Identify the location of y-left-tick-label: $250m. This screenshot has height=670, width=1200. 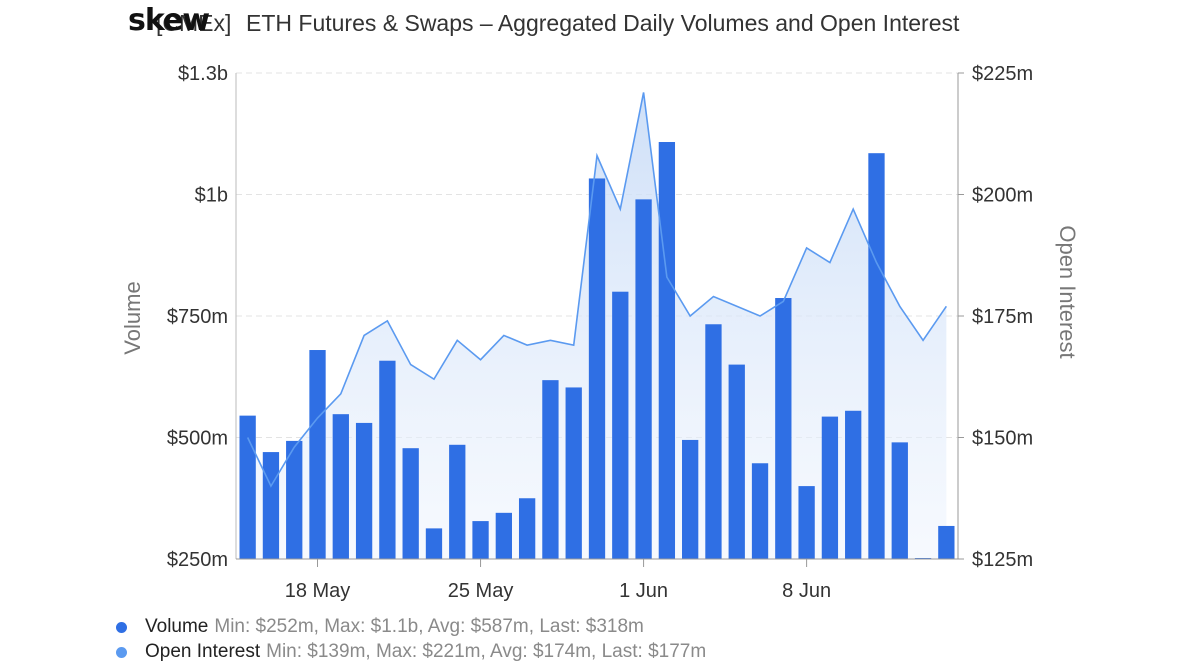
(197, 560).